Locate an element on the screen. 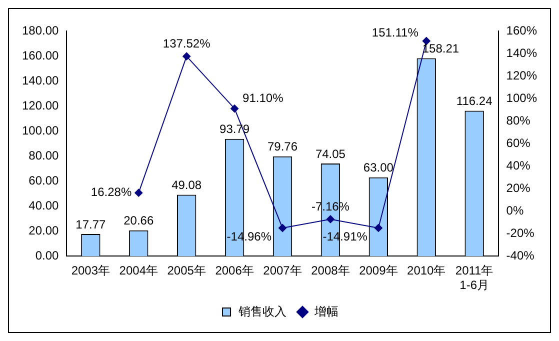 Image resolution: width=559 pixels, height=341 pixels. y-tick-label: 40.00 is located at coordinates (44, 205).